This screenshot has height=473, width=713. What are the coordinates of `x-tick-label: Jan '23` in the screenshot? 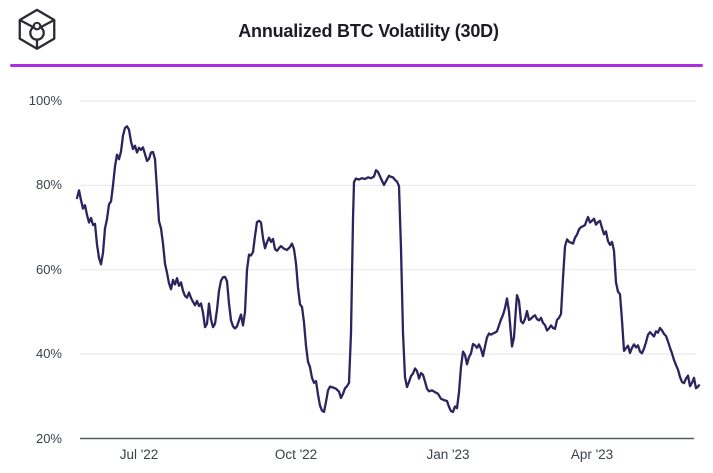 It's located at (448, 454).